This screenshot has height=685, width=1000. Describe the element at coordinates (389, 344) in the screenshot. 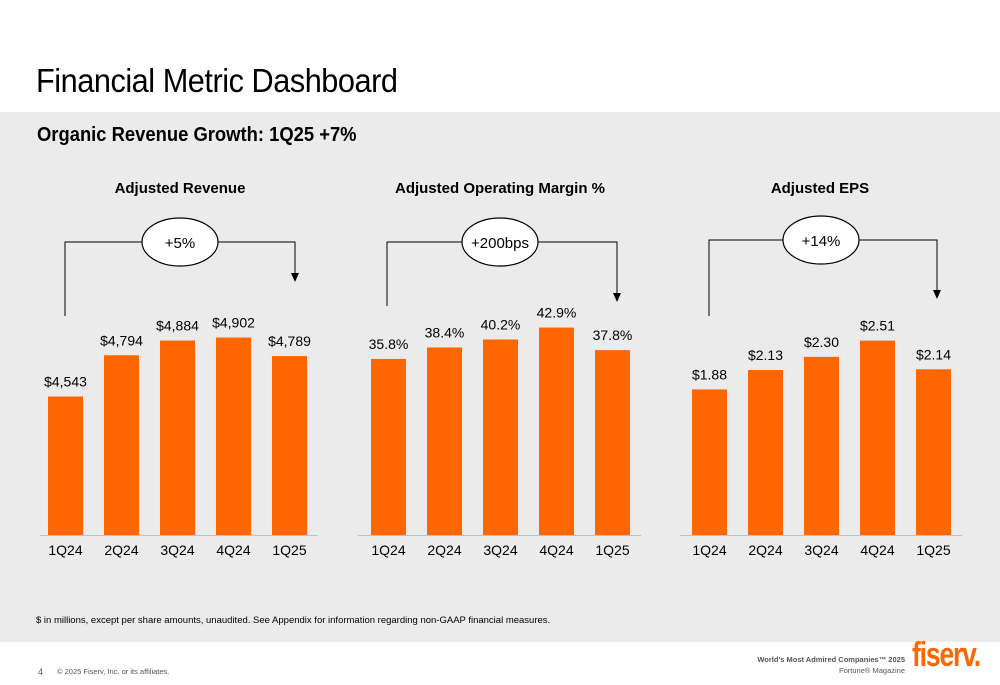

I see `data-label: 35.8%` at that location.